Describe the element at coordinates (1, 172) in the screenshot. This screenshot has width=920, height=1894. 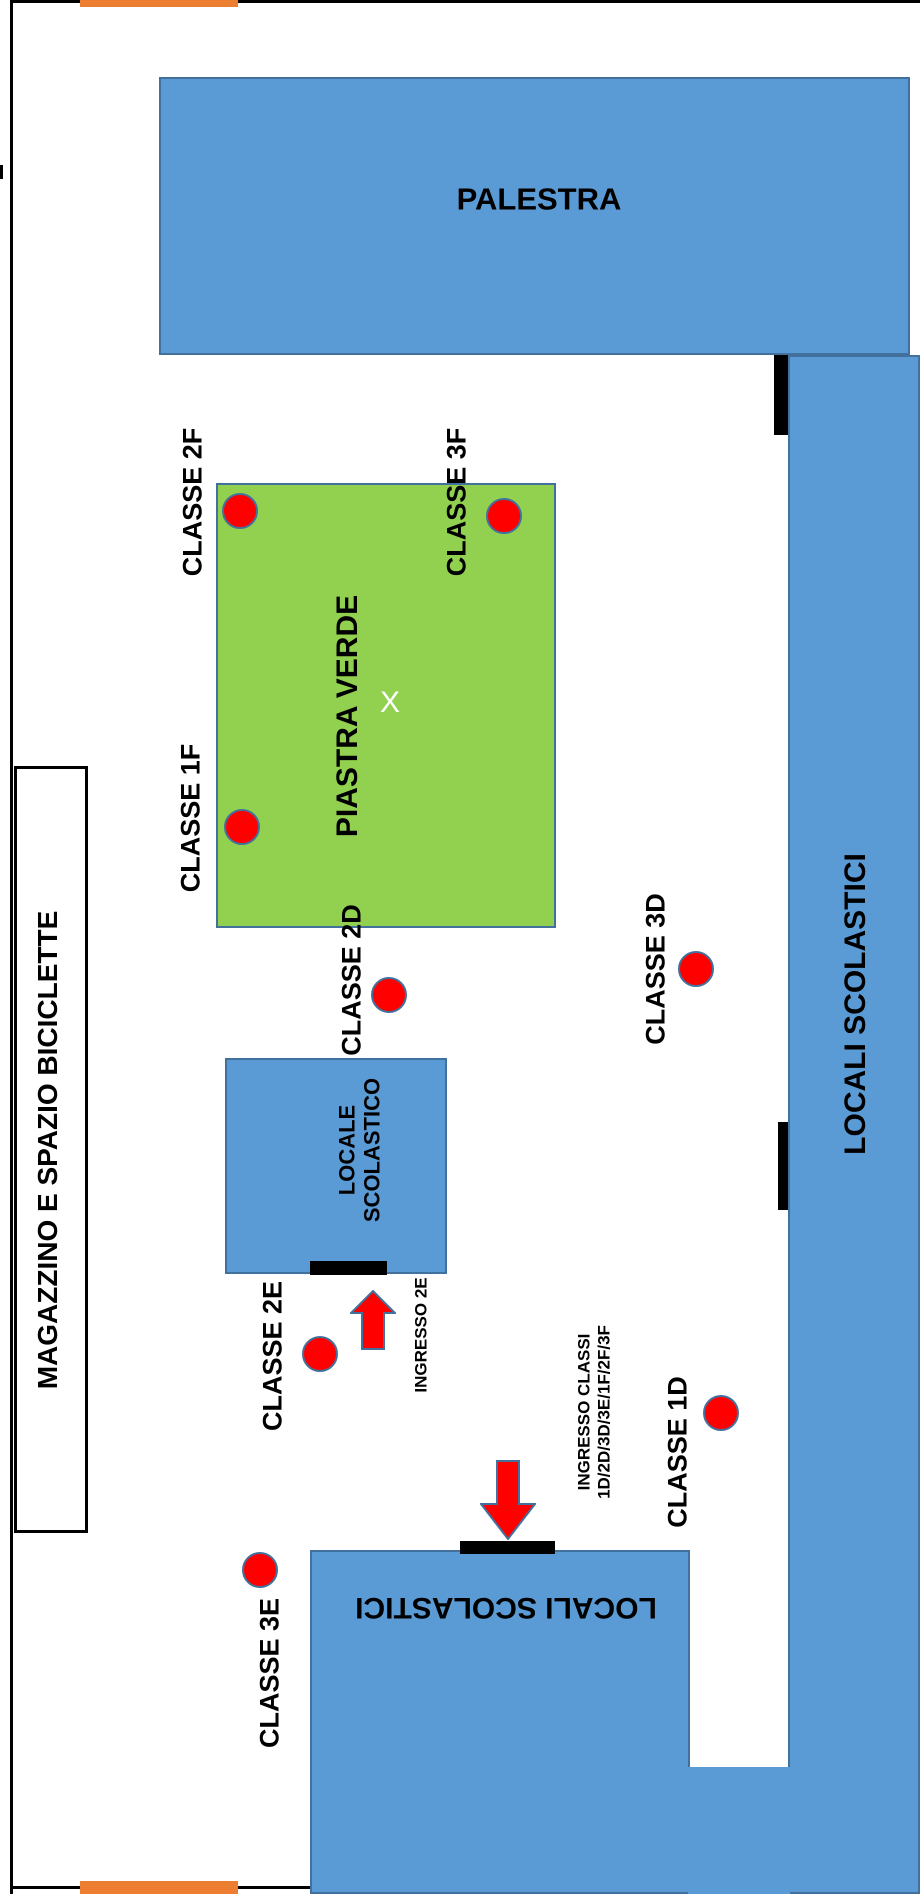
I see `boundary-tick` at that location.